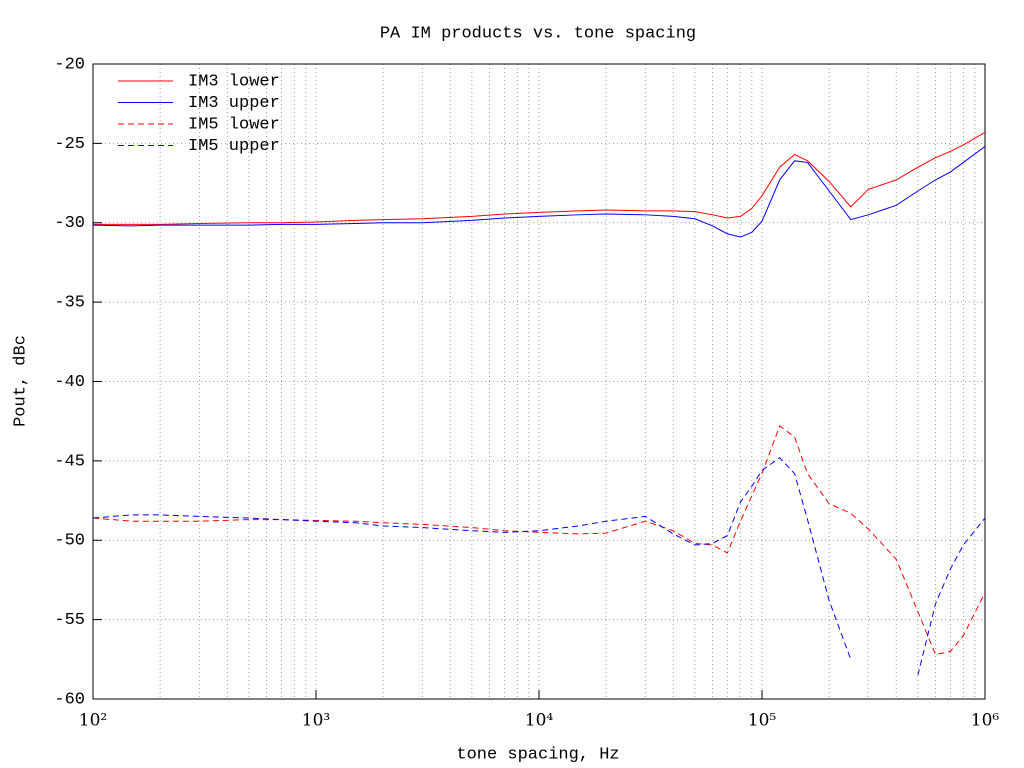 The width and height of the screenshot is (1024, 768). Describe the element at coordinates (316, 721) in the screenshot. I see `x-tick-label: 10³` at that location.